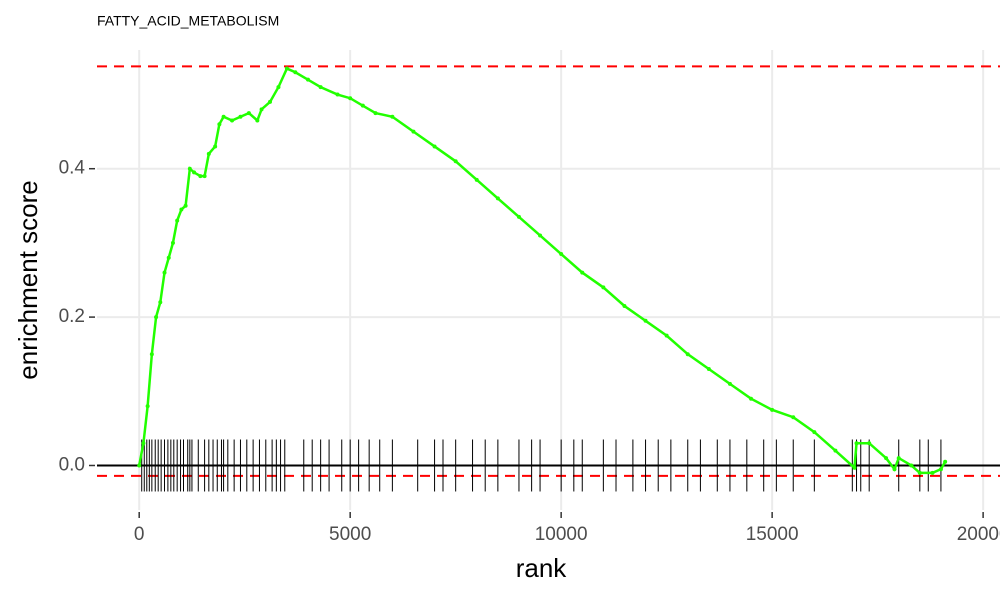 This screenshot has height=600, width=1000. Describe the element at coordinates (72, 168) in the screenshot. I see `y-tick-label: 0.4` at that location.